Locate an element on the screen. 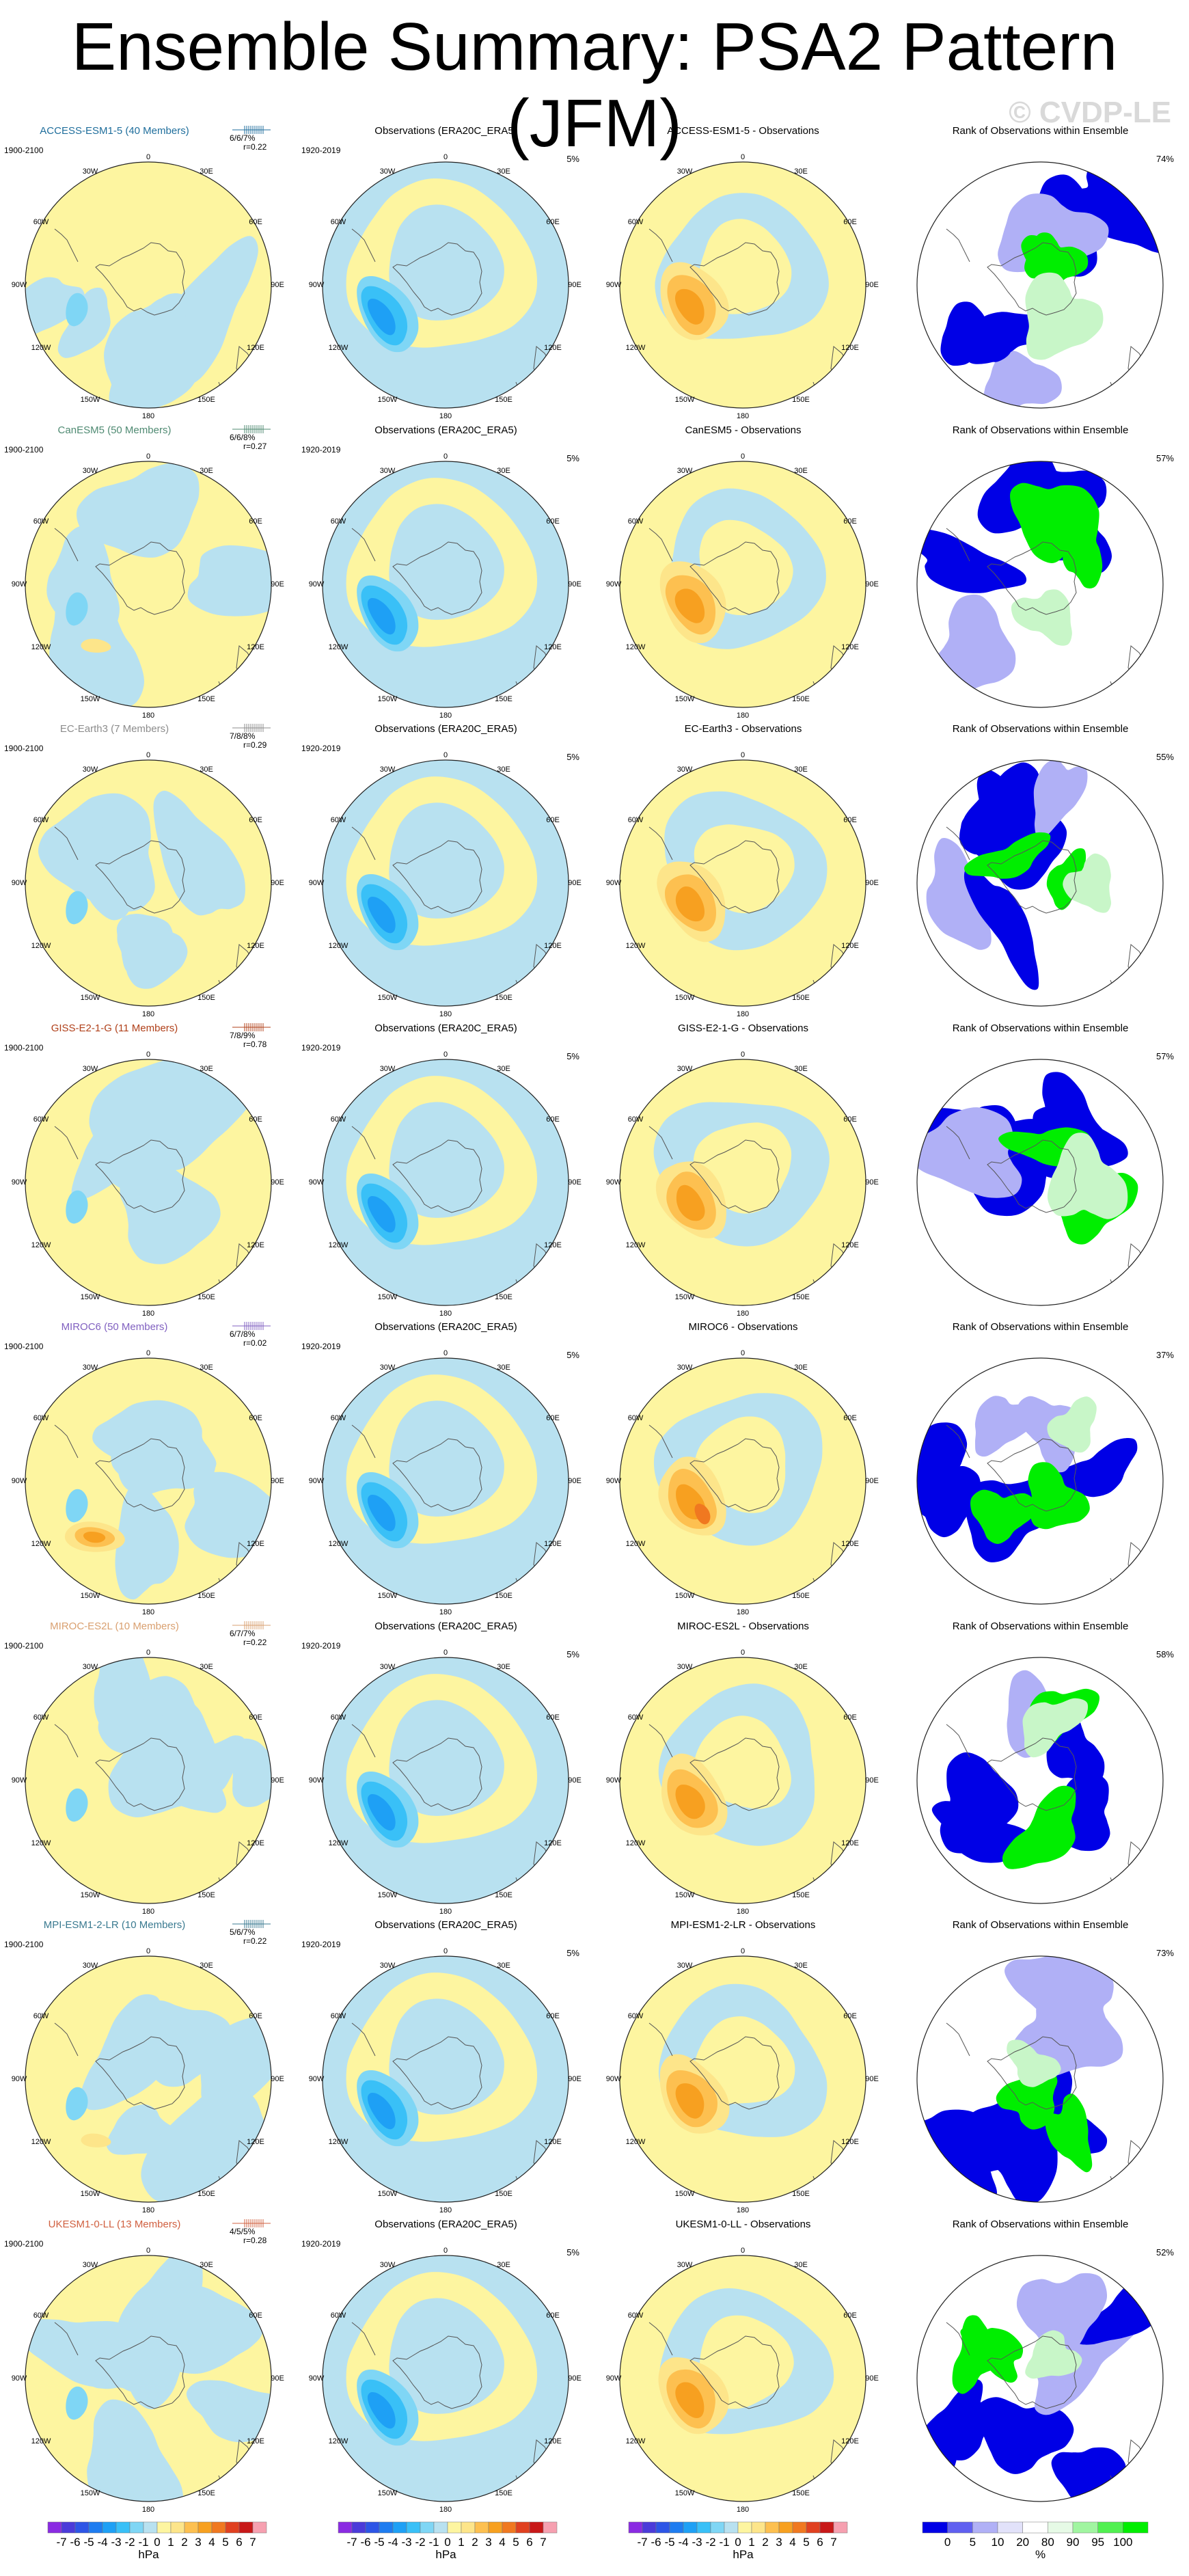 Image resolution: width=1189 pixels, height=2576 pixels. rank-percent: 73% is located at coordinates (1165, 1953).